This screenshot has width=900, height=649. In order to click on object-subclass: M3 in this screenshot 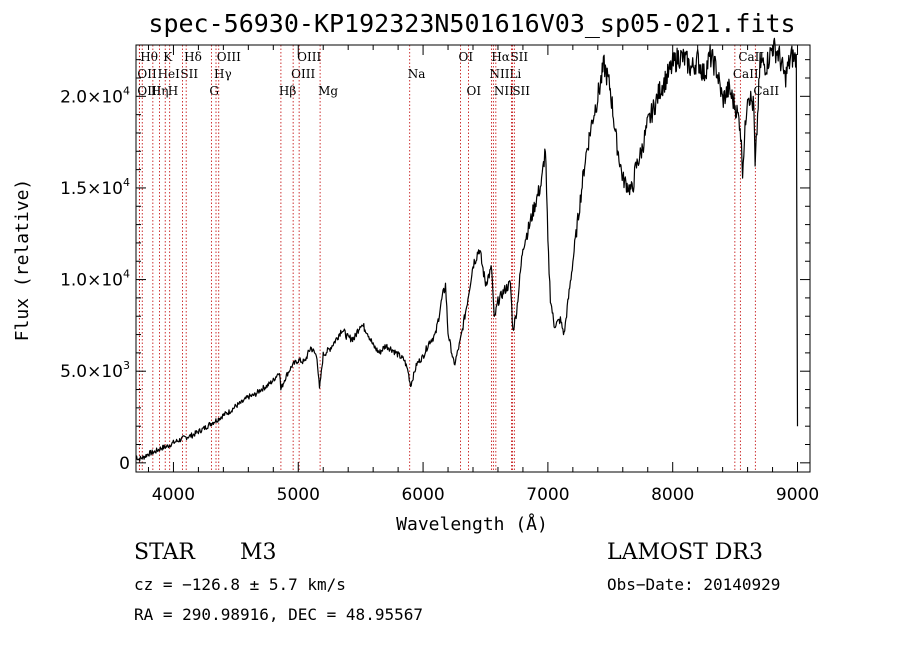, I will do `click(258, 552)`.